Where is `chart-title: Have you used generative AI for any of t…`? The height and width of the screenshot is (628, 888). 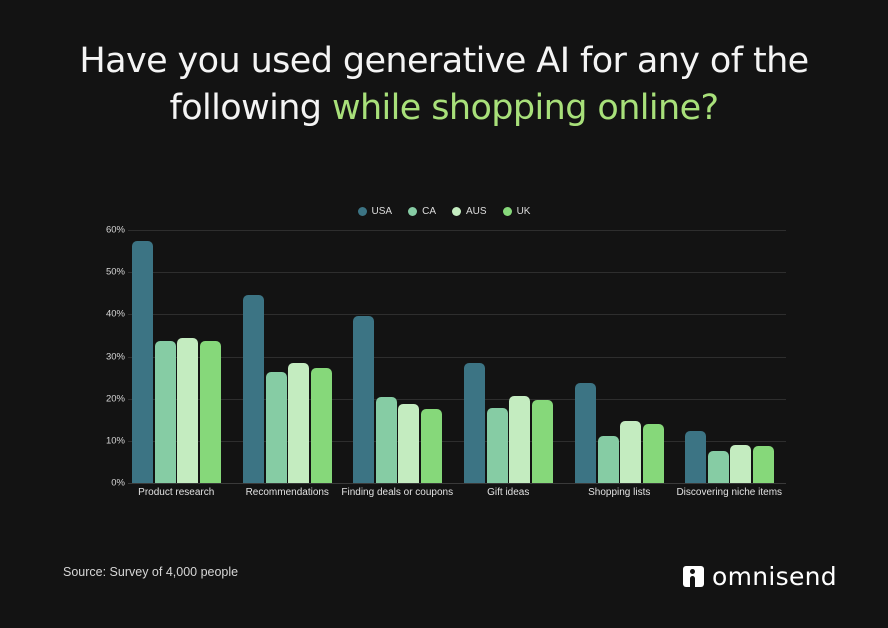 chart-title: Have you used generative AI for any of t… is located at coordinates (444, 85).